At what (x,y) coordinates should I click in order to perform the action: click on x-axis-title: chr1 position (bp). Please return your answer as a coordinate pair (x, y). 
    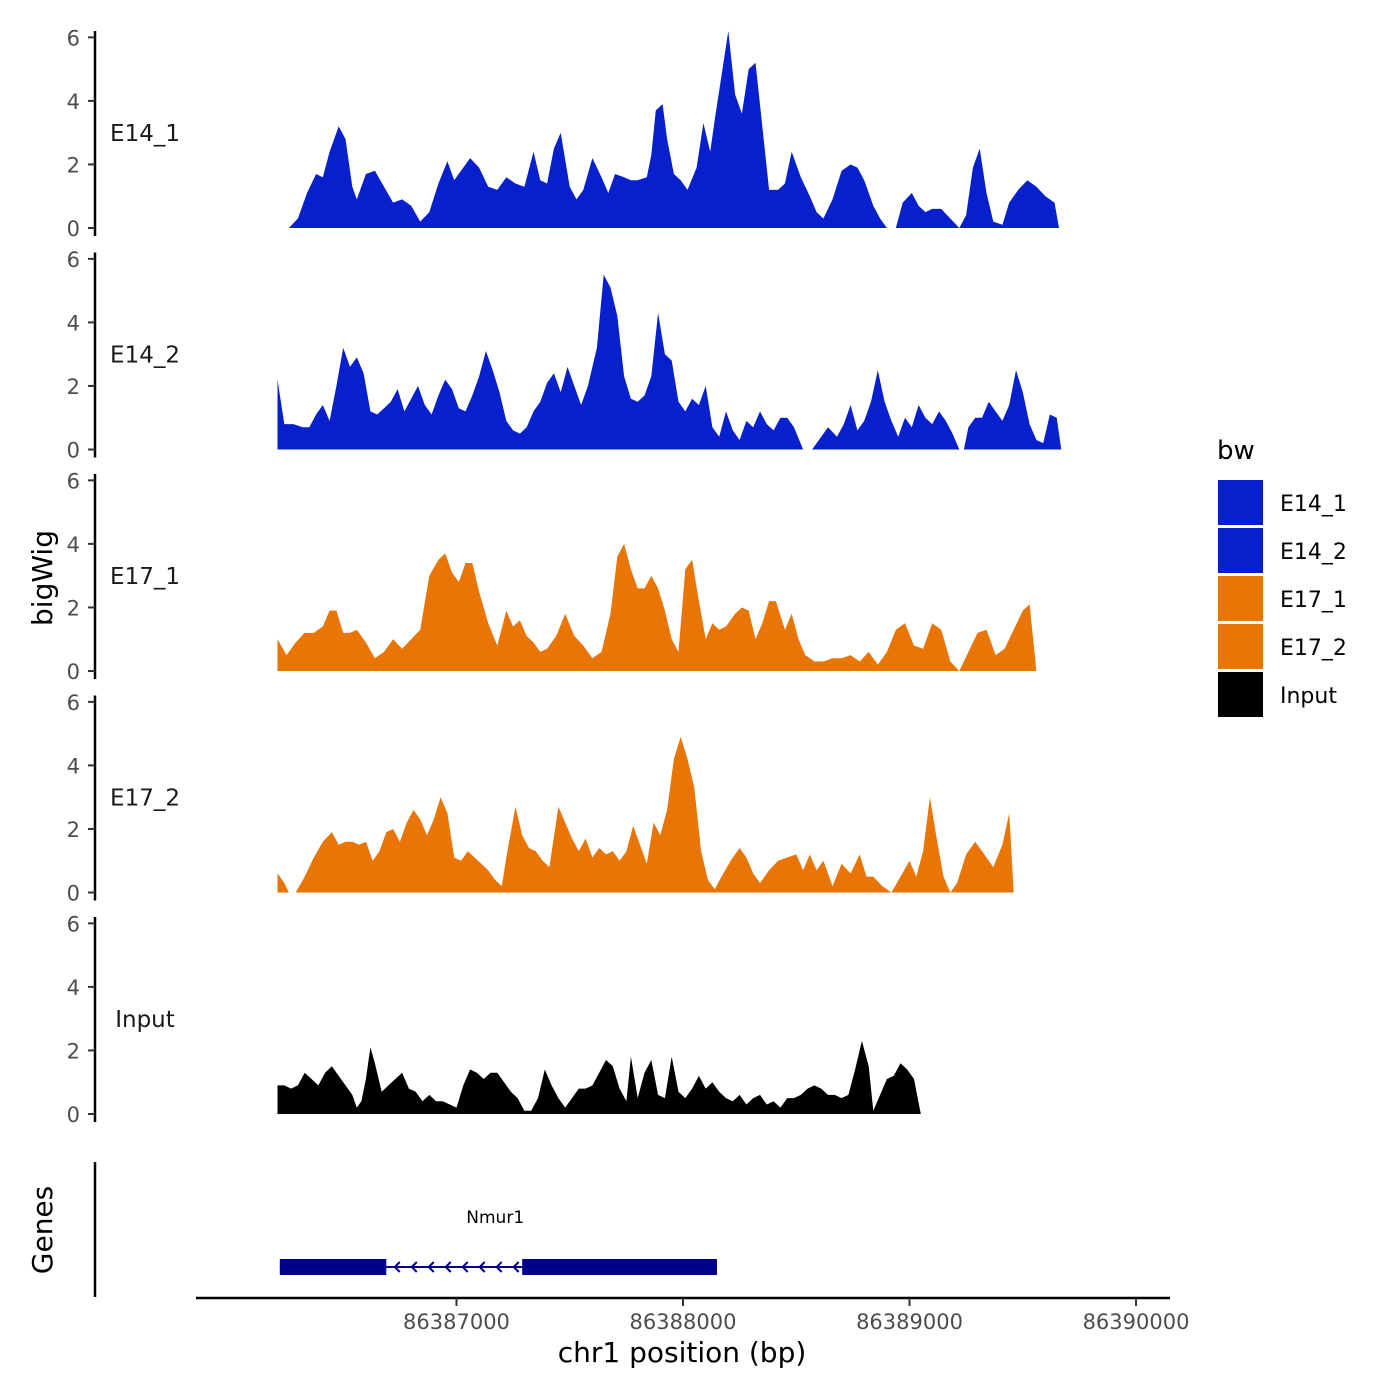
    Looking at the image, I should click on (682, 1352).